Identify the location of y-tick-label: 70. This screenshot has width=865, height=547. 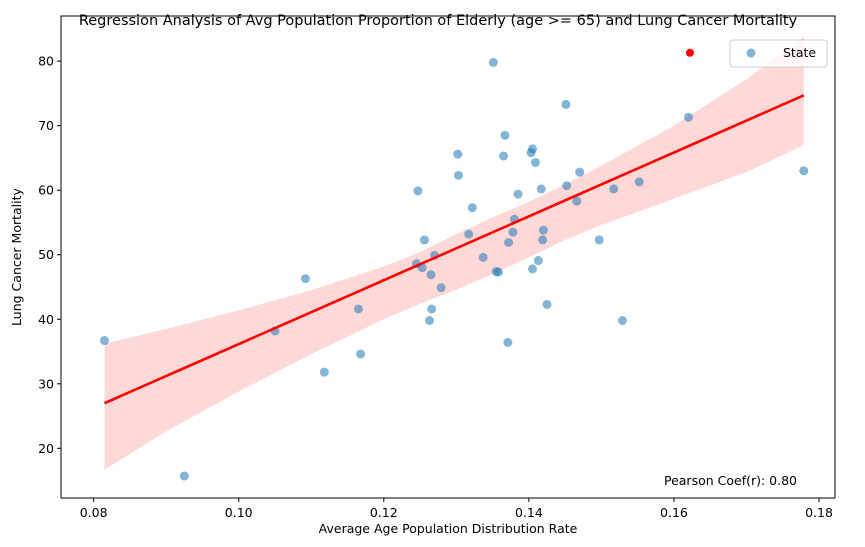
(46, 125).